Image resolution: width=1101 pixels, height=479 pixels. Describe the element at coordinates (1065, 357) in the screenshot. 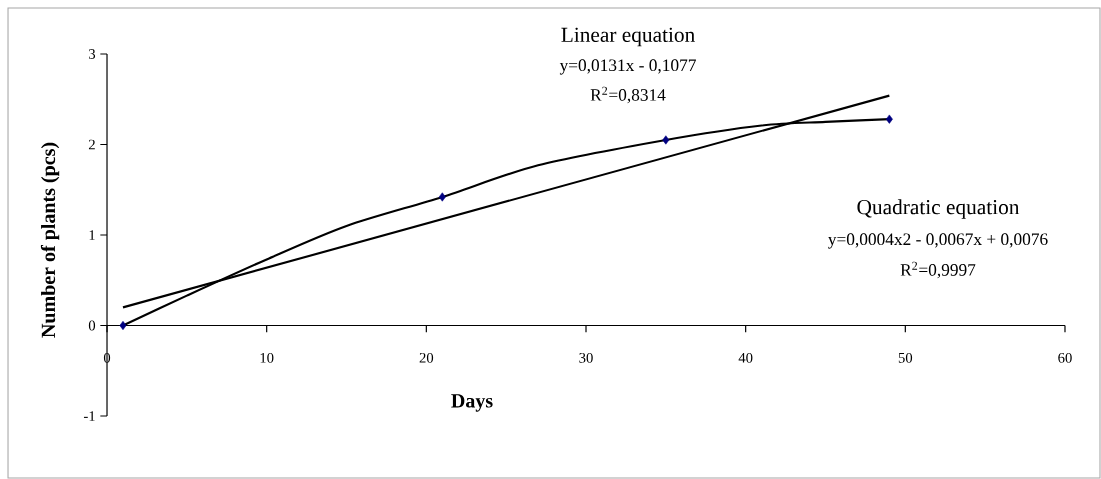

I see `x-tick-label: 60` at that location.